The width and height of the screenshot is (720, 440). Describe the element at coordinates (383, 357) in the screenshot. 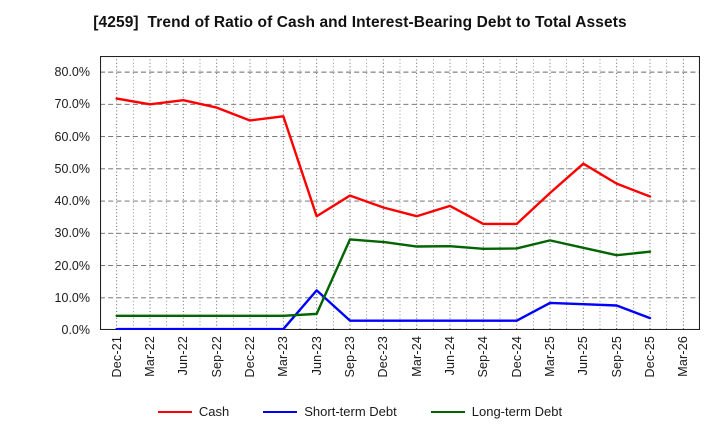

I see `x-tick-label: Dec-23` at that location.